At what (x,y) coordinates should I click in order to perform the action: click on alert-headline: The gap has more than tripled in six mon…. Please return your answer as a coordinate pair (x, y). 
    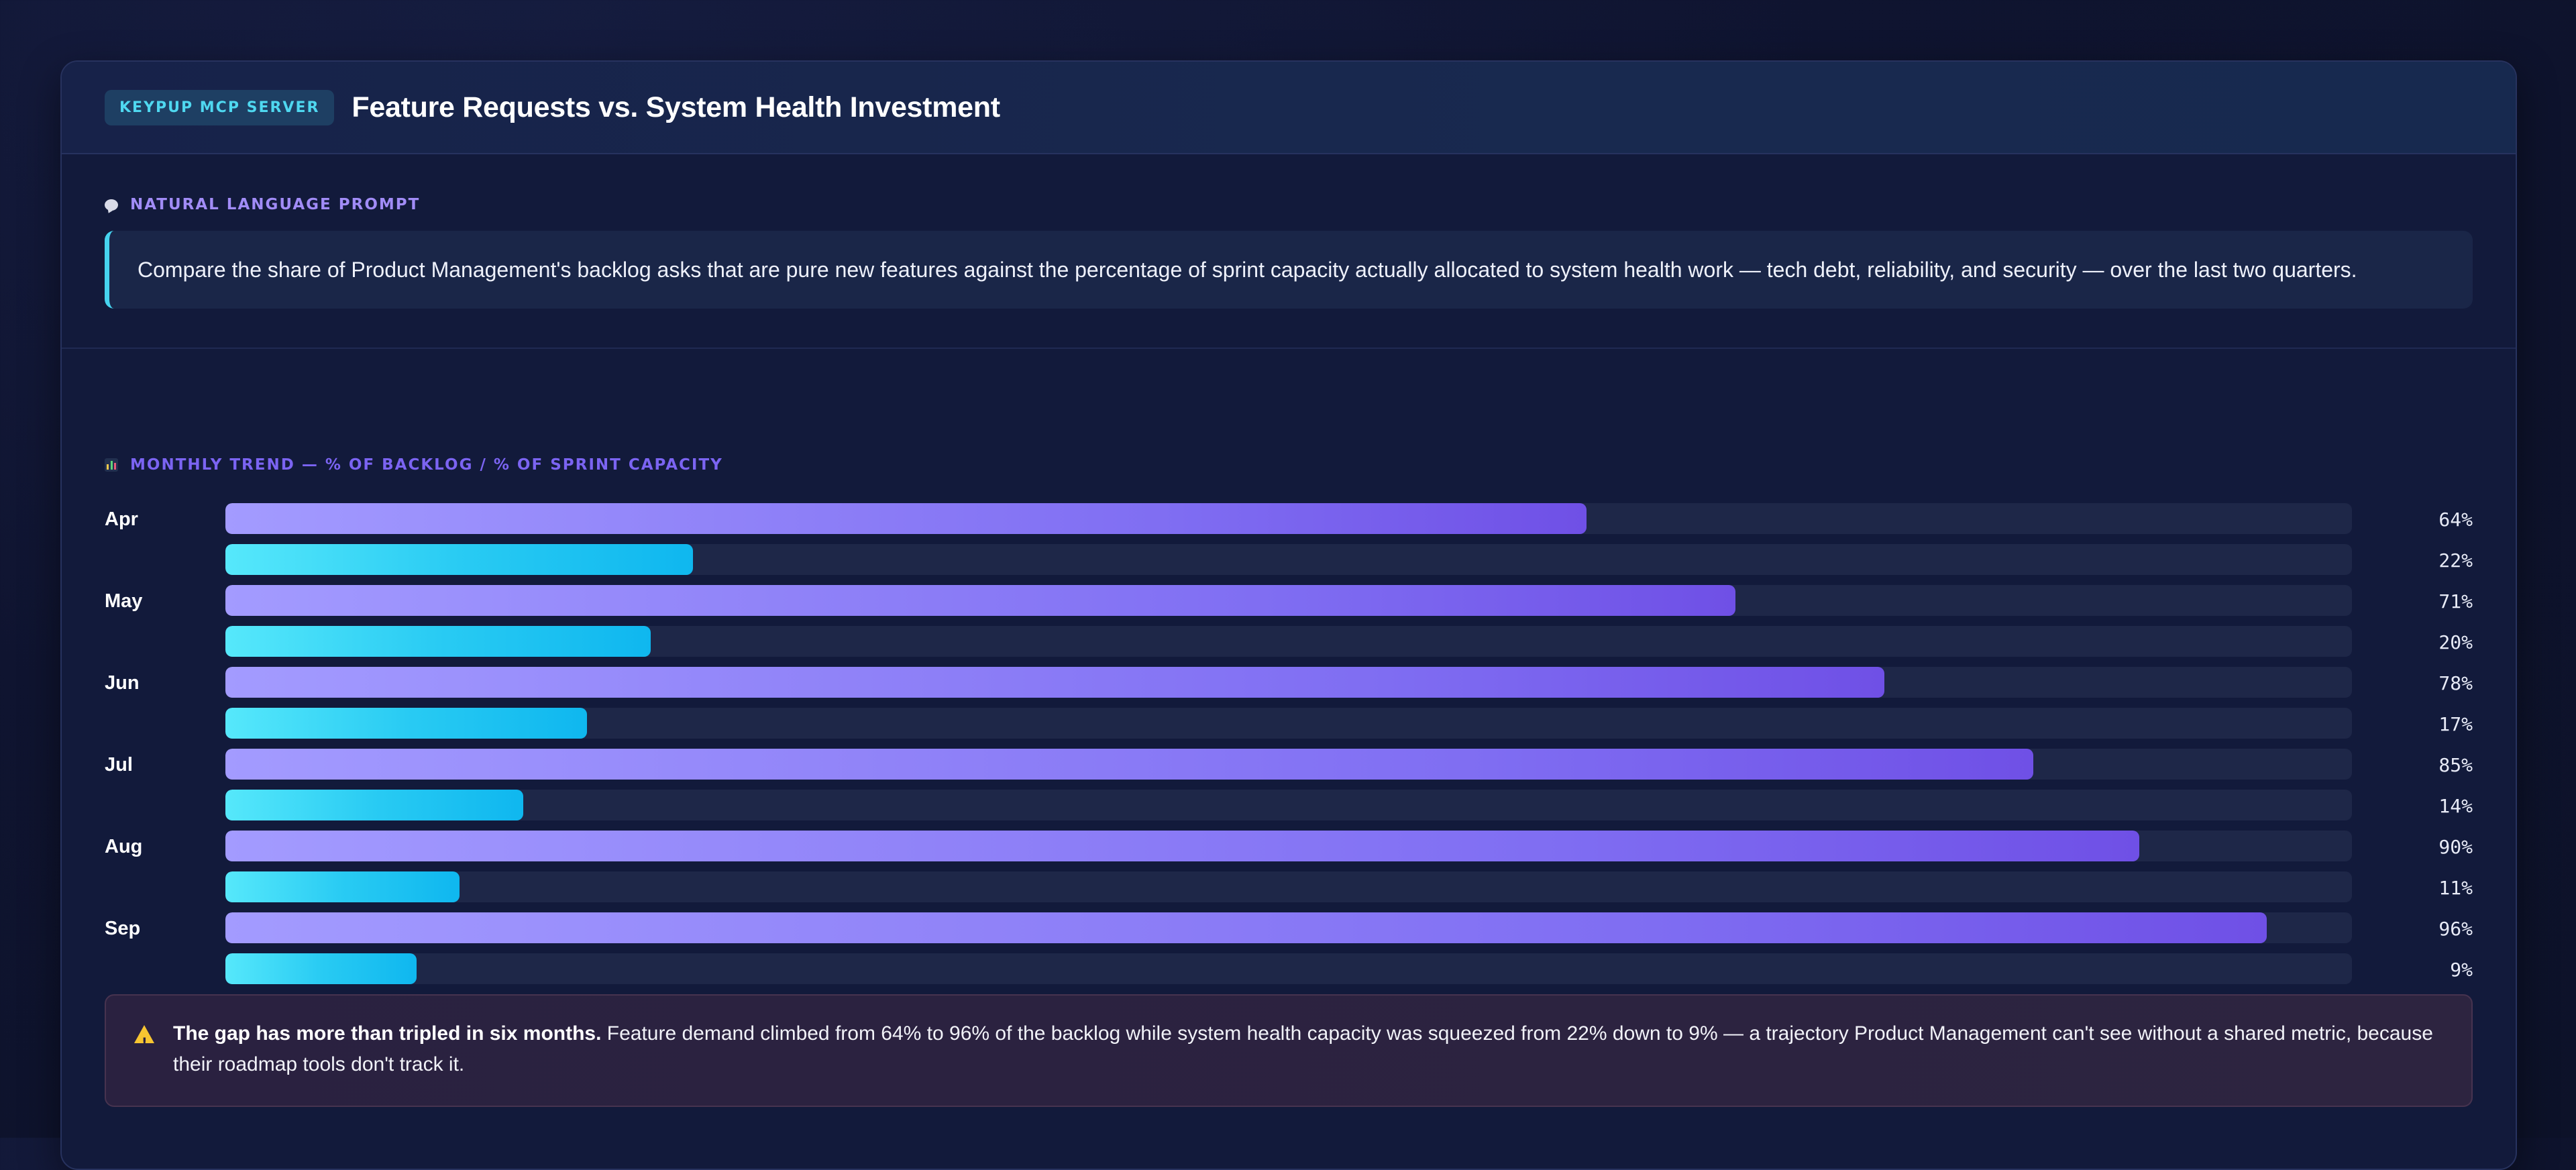
    Looking at the image, I should click on (387, 1033).